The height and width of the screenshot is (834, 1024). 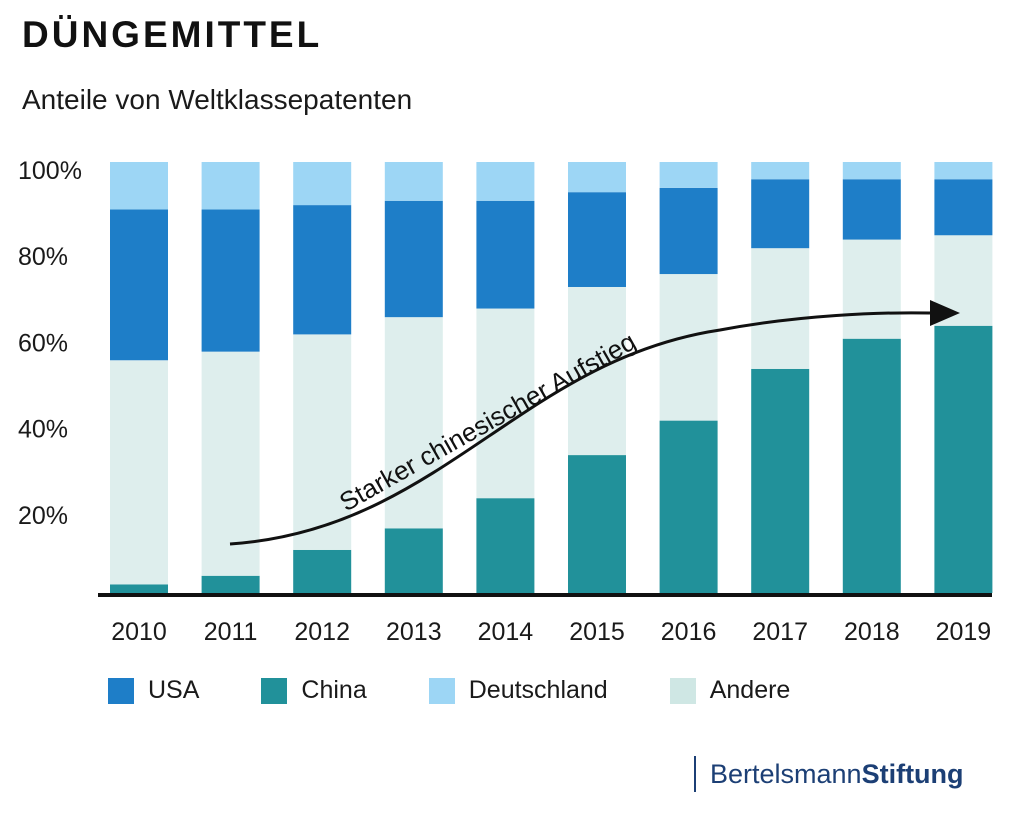 What do you see at coordinates (688, 175) in the screenshot?
I see `bar-deutschland-2016` at bounding box center [688, 175].